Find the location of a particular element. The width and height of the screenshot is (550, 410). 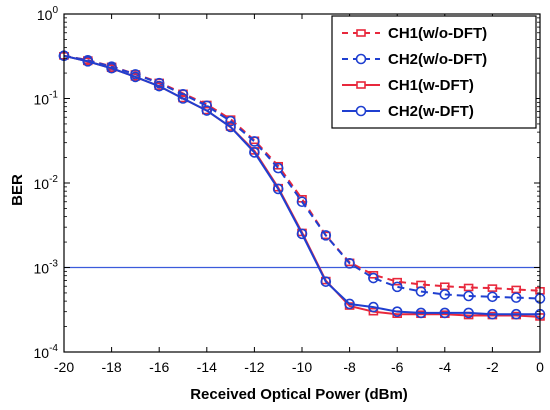

x-tick-label: -2 is located at coordinates (492, 367).